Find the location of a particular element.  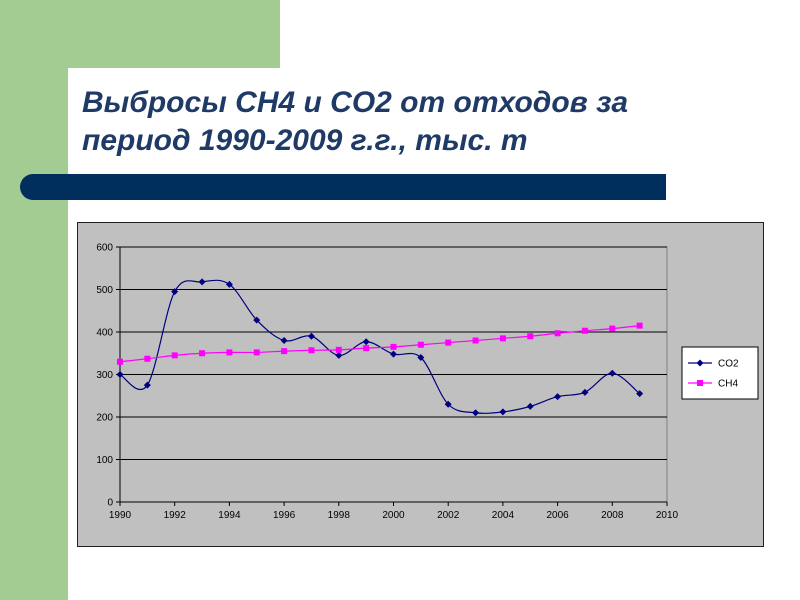

legend-label-co2: CO2 is located at coordinates (728, 364).